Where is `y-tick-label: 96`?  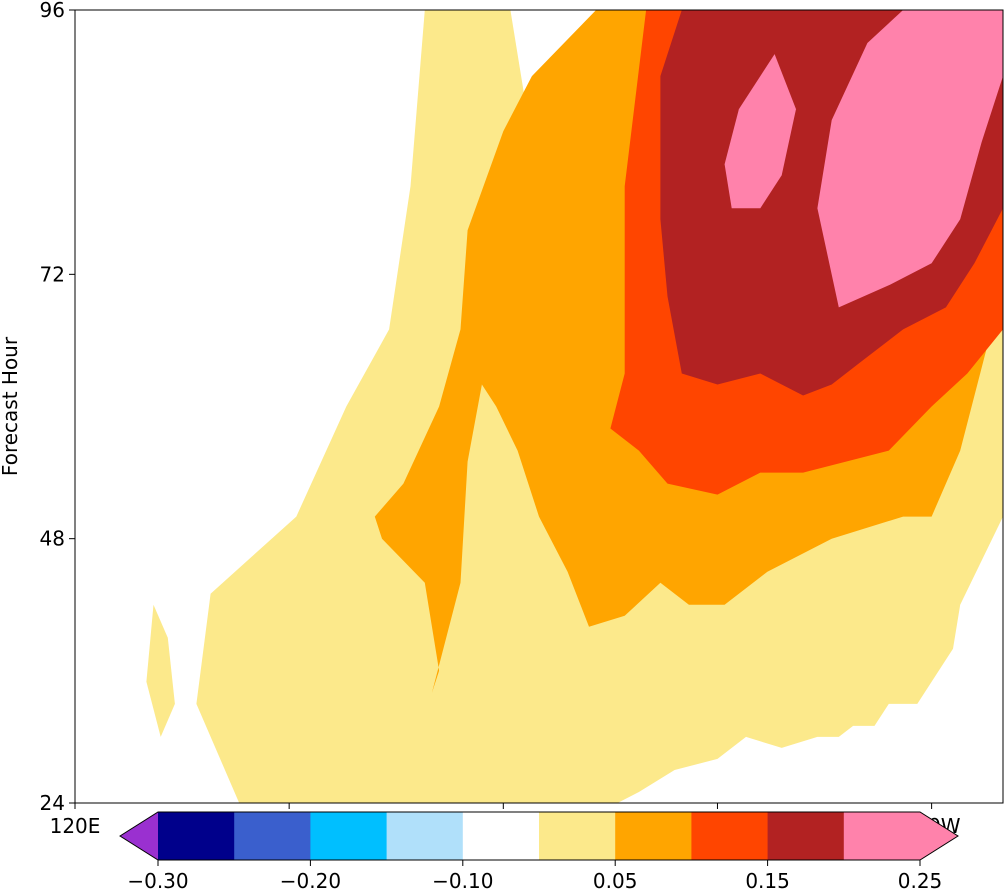
y-tick-label: 96 is located at coordinates (52, 11).